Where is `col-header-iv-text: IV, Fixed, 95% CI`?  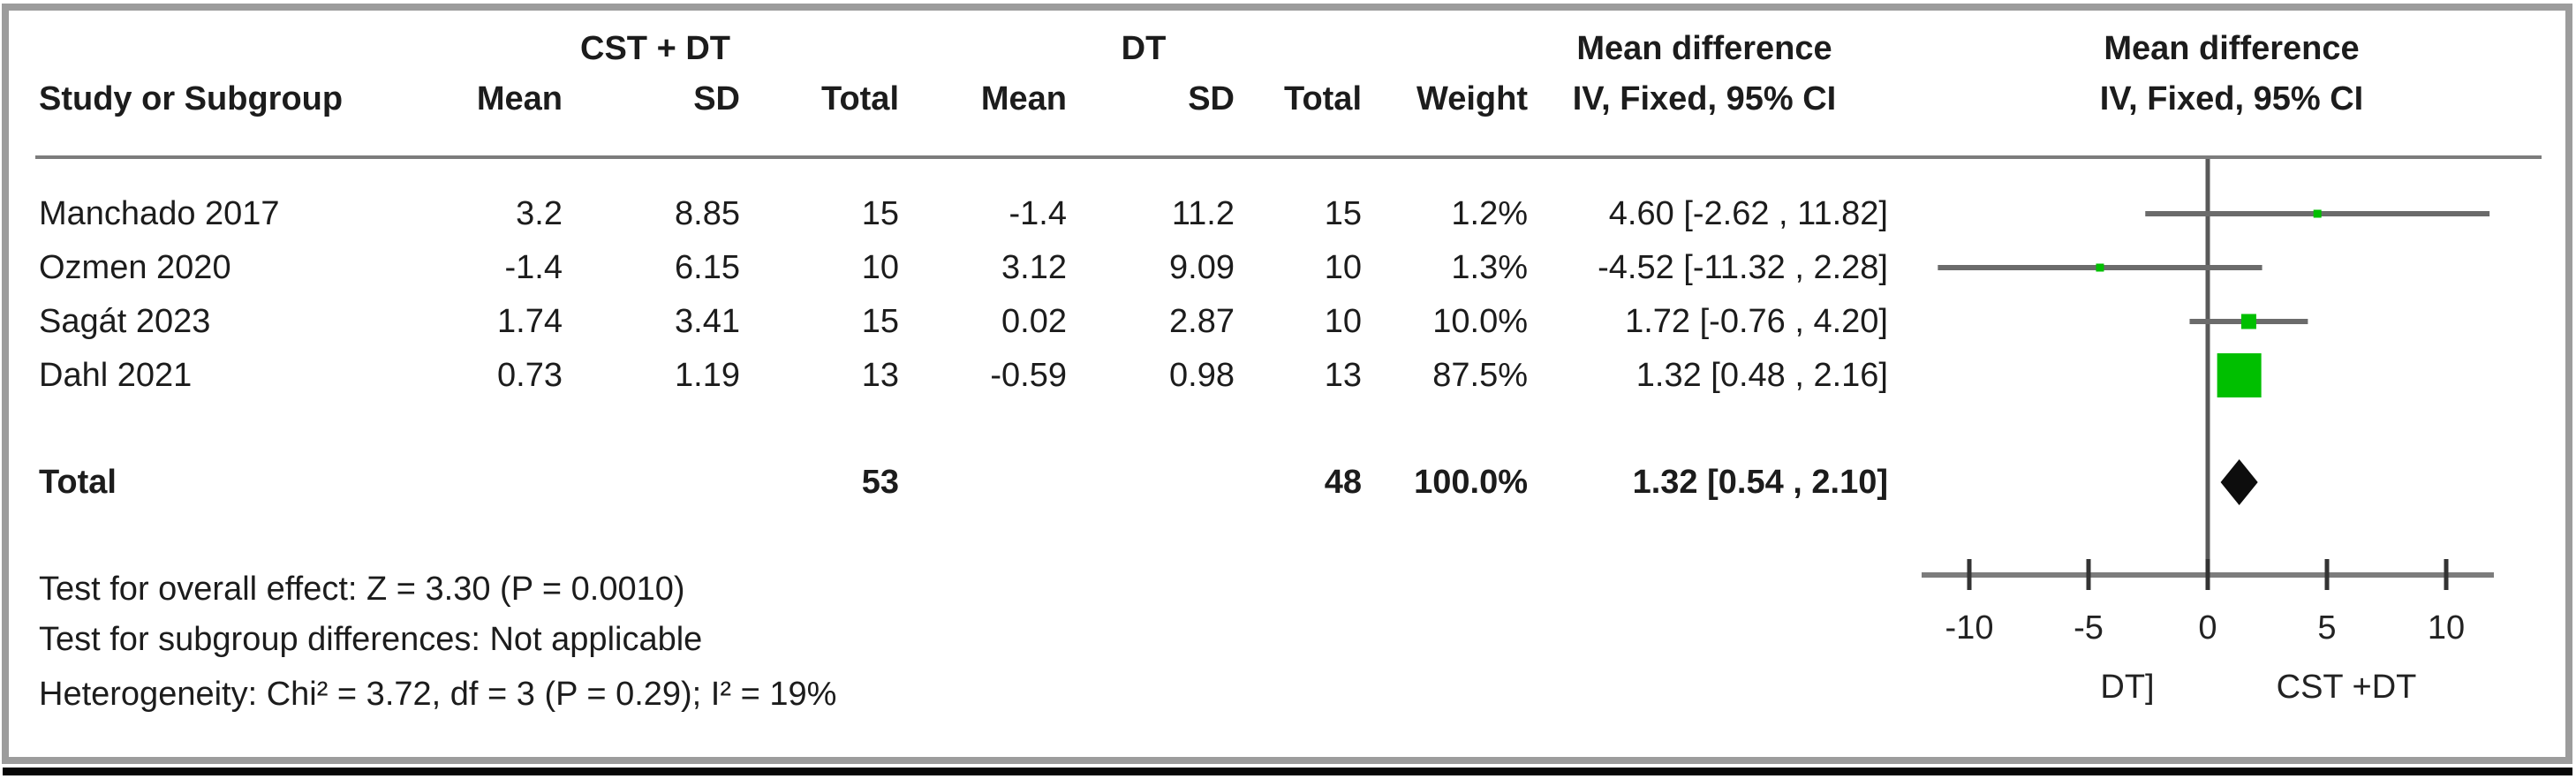
col-header-iv-text: IV, Fixed, 95% CI is located at coordinates (1704, 98).